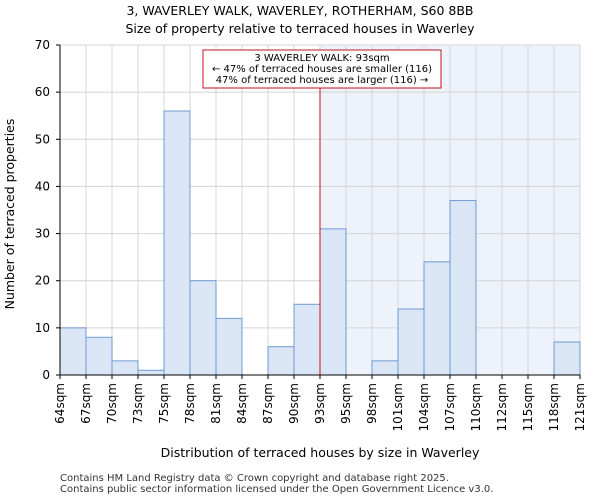 Image resolution: width=600 pixels, height=500 pixels. Describe the element at coordinates (216, 403) in the screenshot. I see `x-tick-label: 81sqm` at that location.